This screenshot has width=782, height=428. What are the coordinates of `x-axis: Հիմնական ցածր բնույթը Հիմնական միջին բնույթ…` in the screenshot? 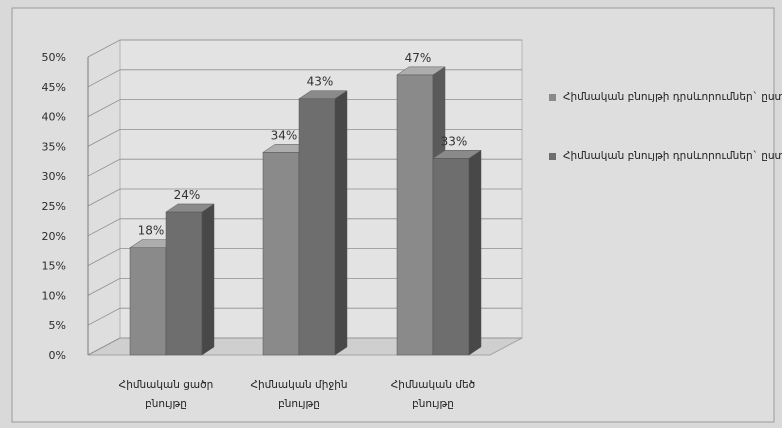 It's located at (297, 394).